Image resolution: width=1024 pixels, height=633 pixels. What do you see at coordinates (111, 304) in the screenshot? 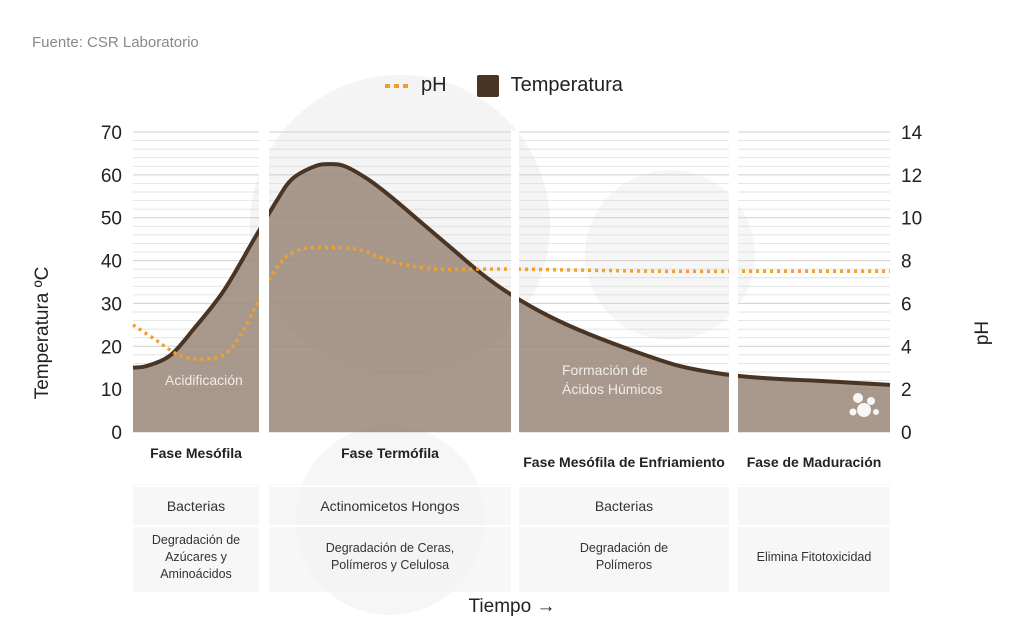
I see `left-tick-label: 30` at bounding box center [111, 304].